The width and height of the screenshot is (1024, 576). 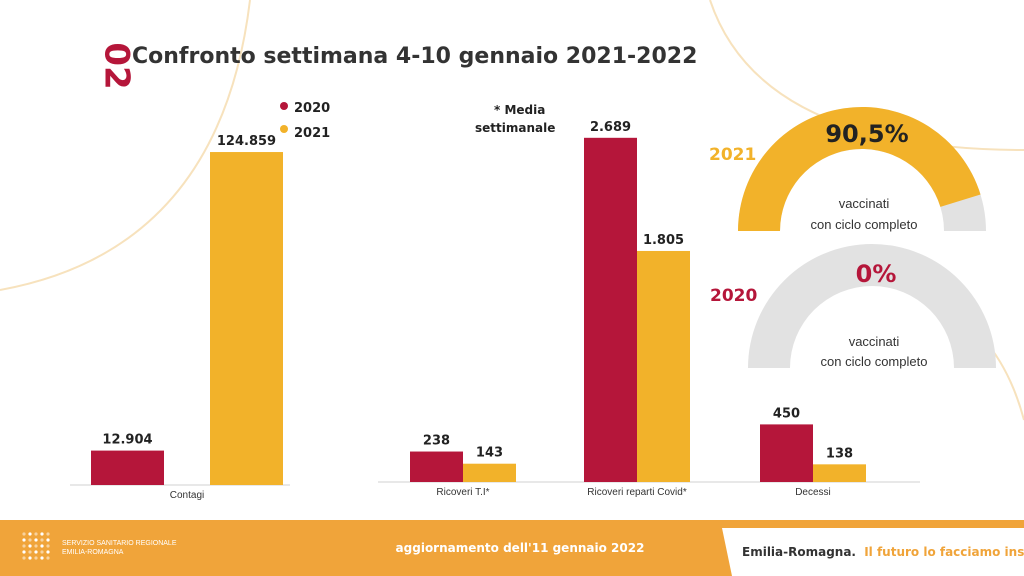 I want to click on gauge-2021: 2021 90,5% vaccinati con ciclo completo, so click(x=847, y=169).